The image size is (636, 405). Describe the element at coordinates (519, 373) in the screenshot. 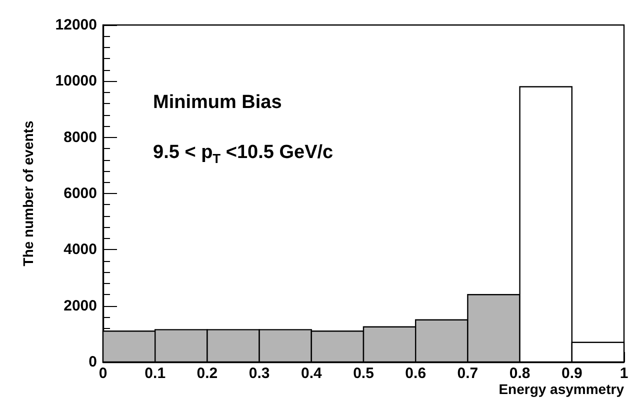

I see `x-tick-label: 0.8` at that location.